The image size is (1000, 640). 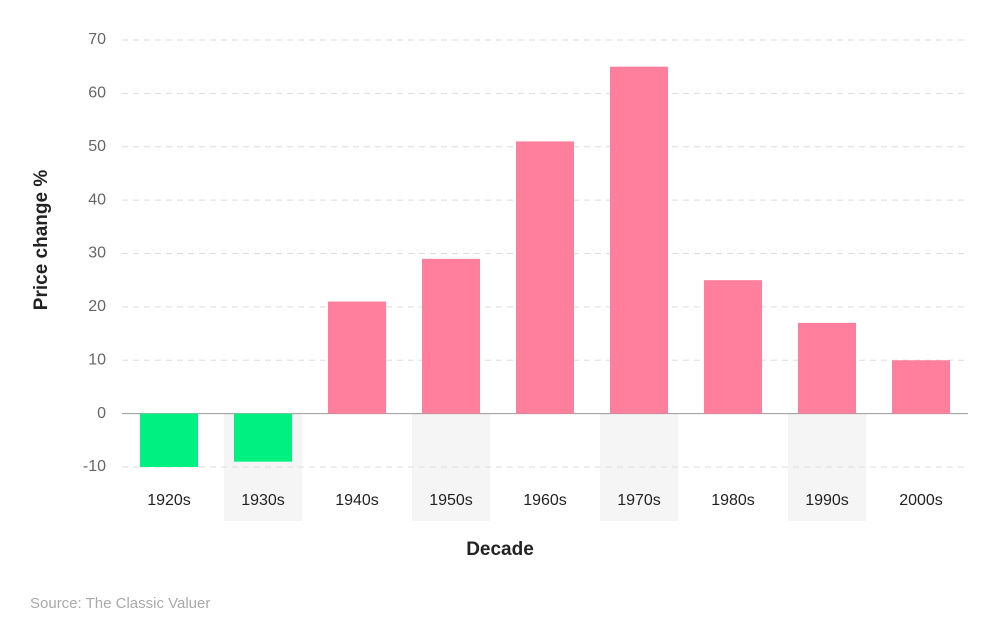 I want to click on x-tick-label: 1970s, so click(x=639, y=500).